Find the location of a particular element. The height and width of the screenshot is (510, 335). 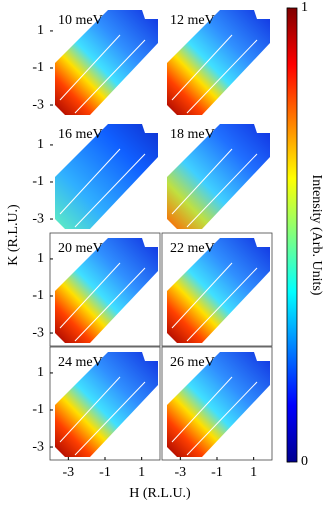

y-axis-label: K (R.L.U.) is located at coordinates (13, 235).